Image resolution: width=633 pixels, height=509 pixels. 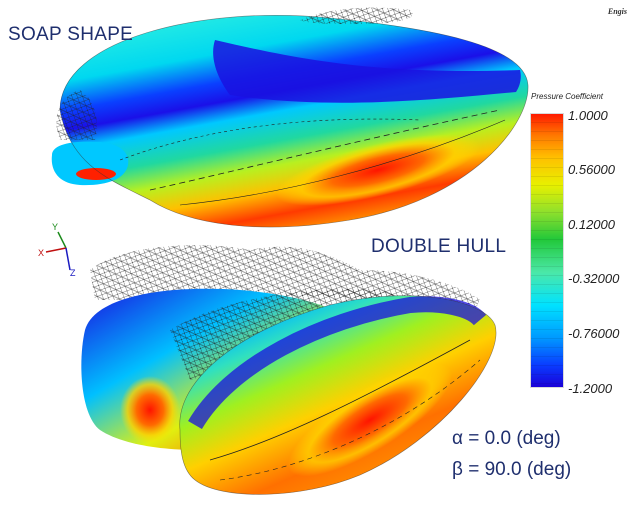 What do you see at coordinates (567, 96) in the screenshot?
I see `legend-title: Pressure Coefficient` at bounding box center [567, 96].